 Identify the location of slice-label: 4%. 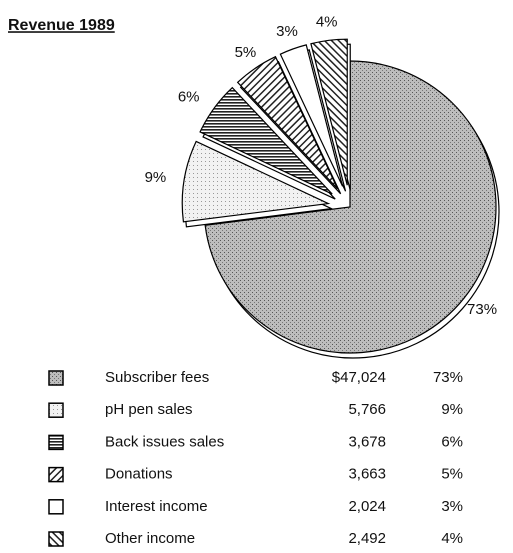
(327, 21).